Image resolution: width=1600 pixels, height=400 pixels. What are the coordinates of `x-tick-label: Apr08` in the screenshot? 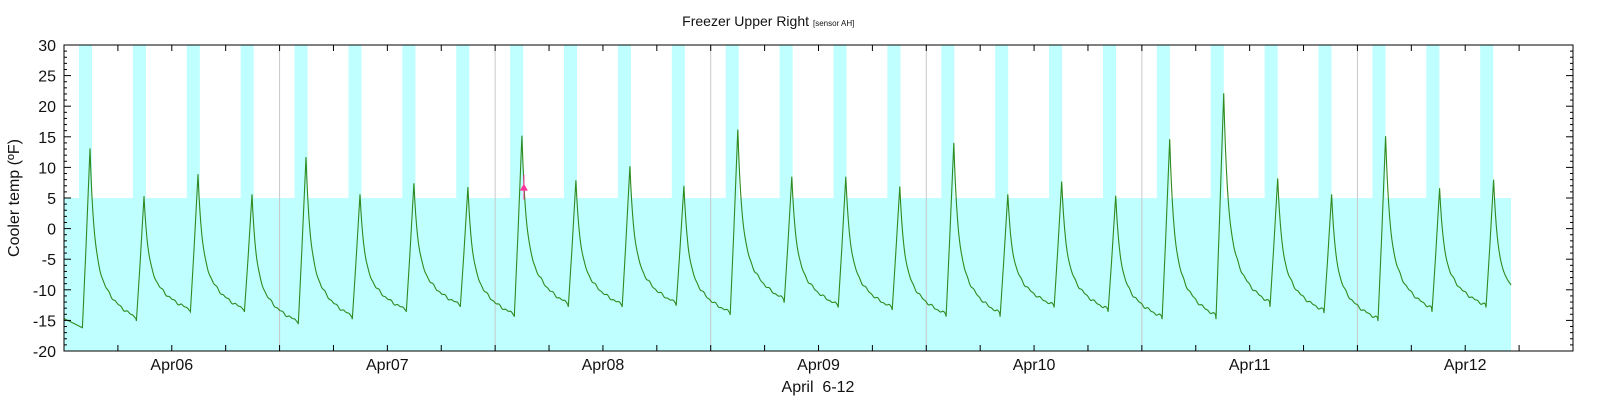 It's located at (603, 365).